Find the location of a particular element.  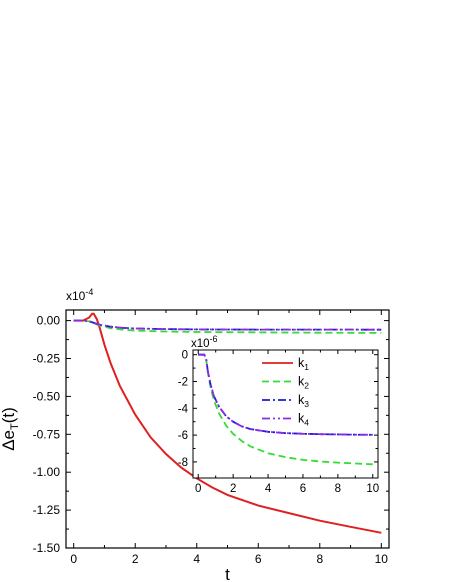

main-x-tick-label: 0 is located at coordinates (73, 559).